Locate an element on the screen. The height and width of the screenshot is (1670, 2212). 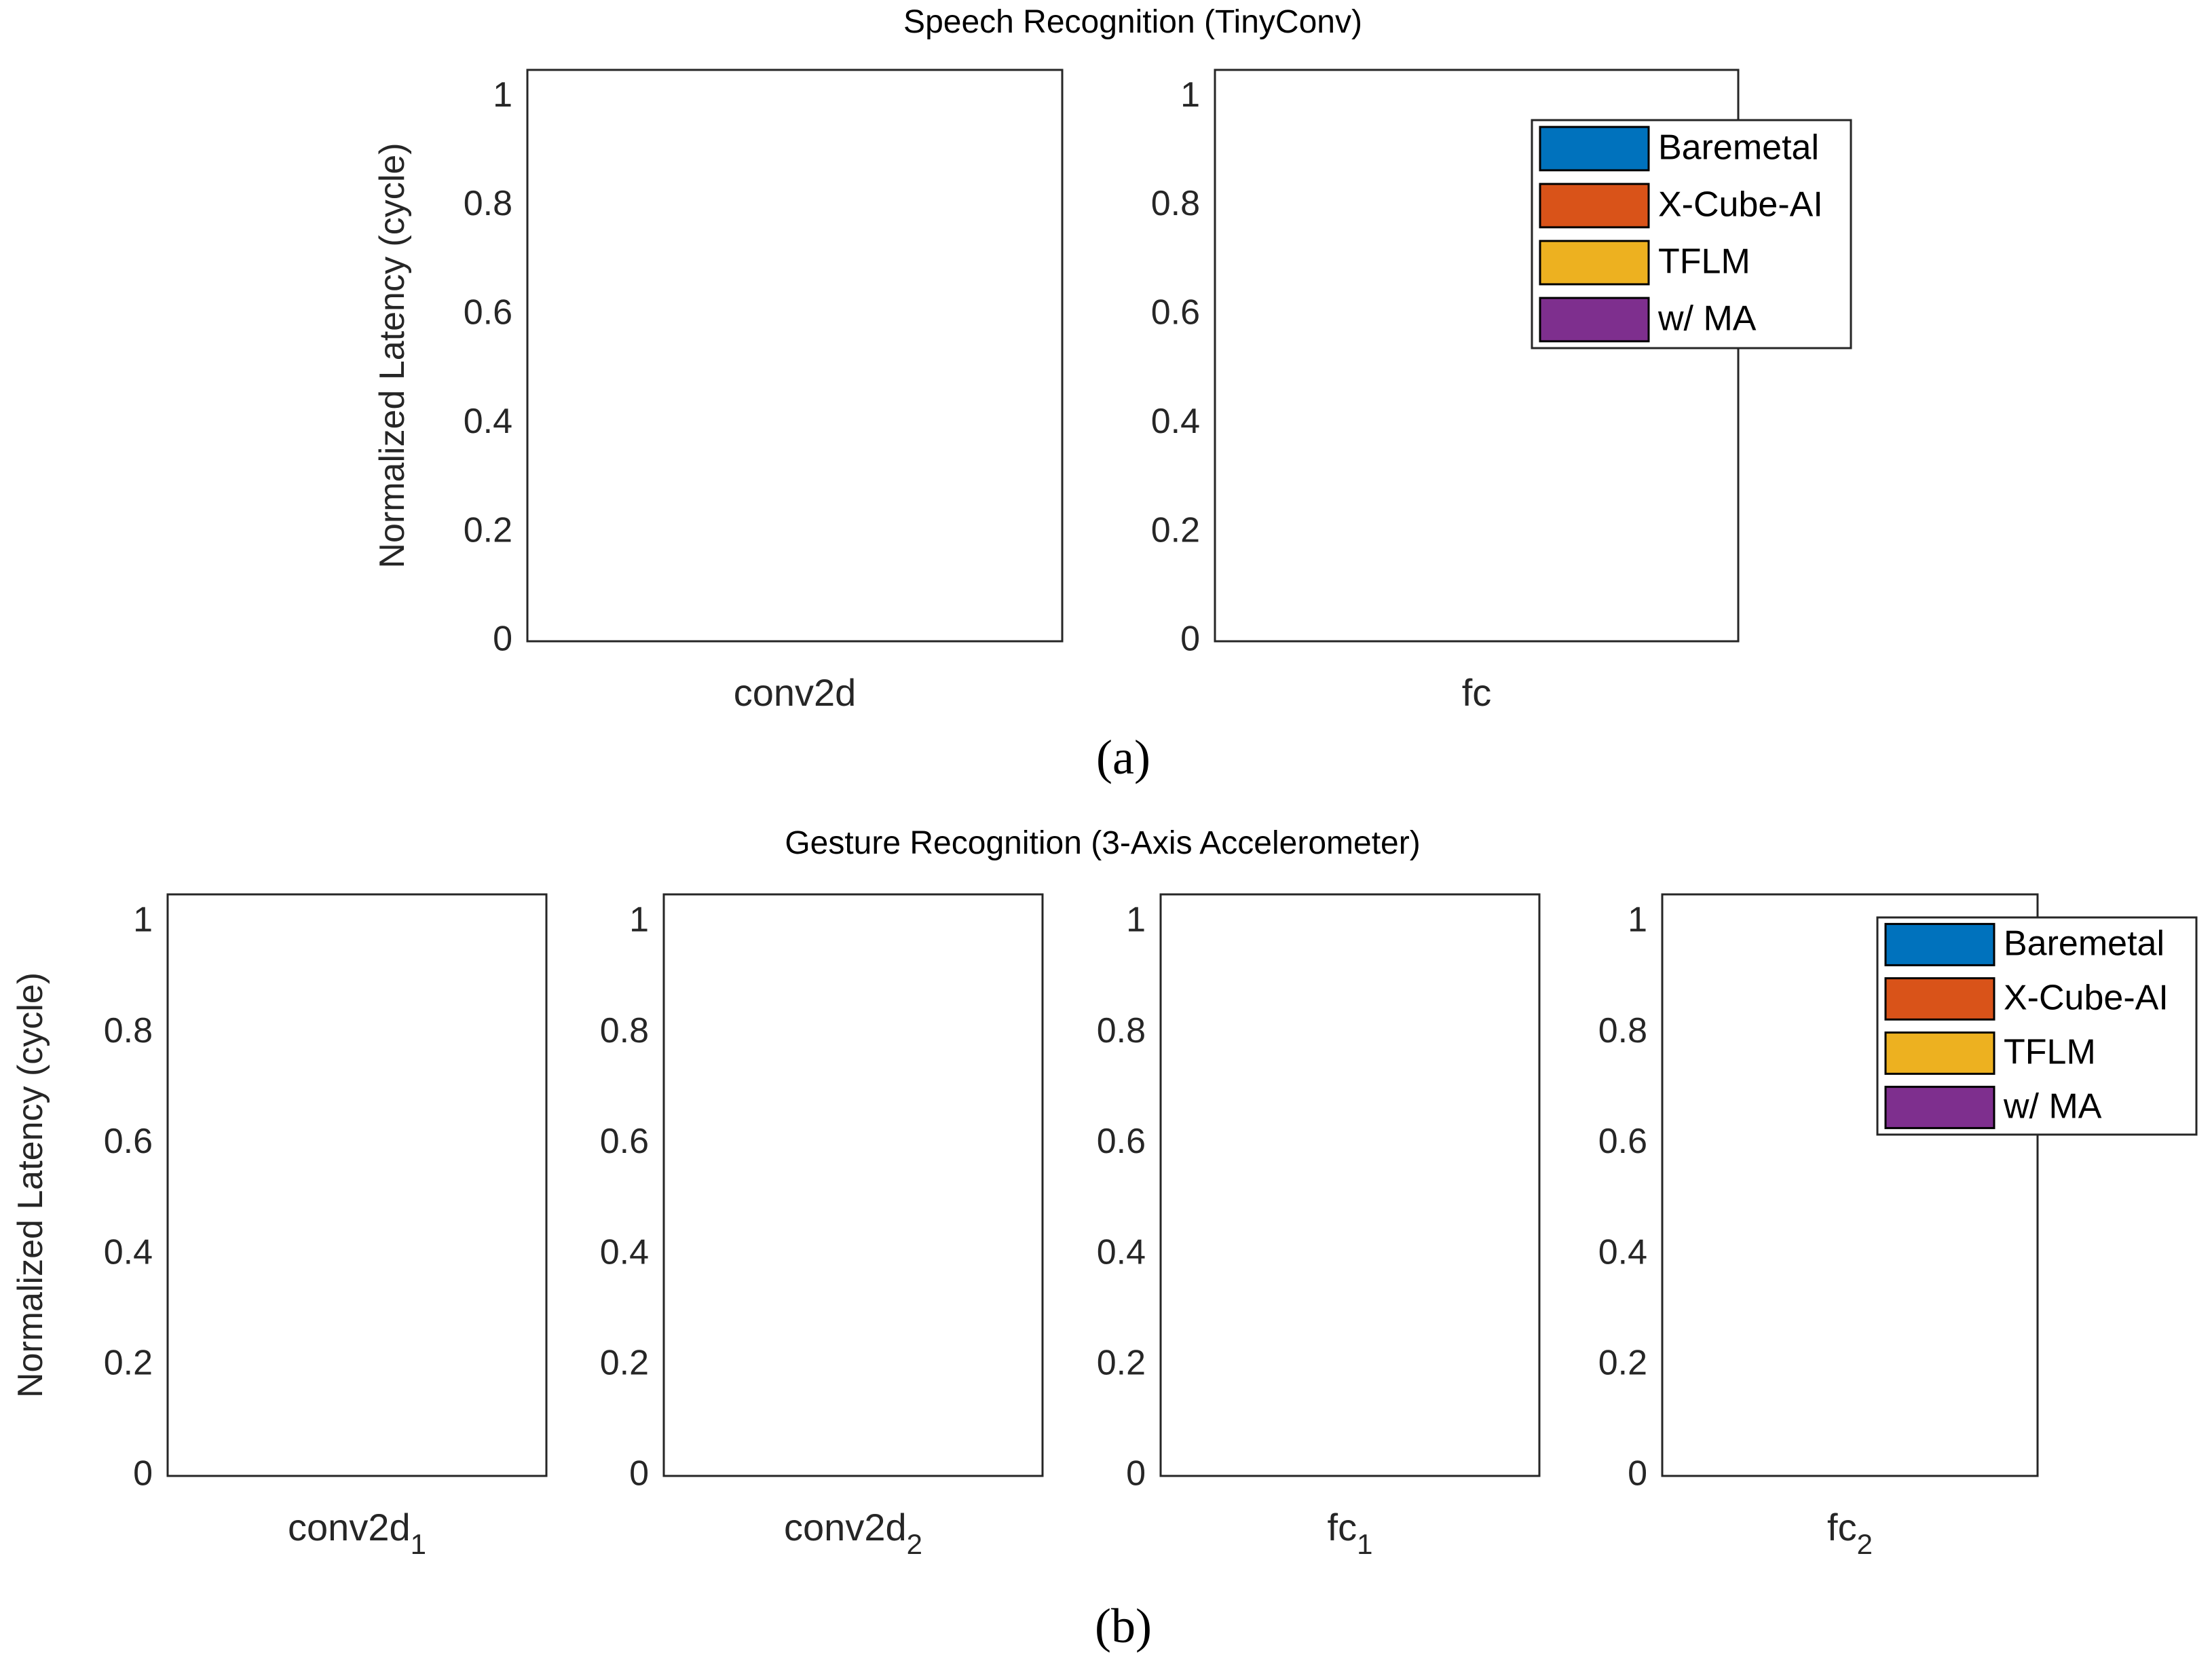
panel-1: 00.20.40.60.810.14340.11430.0244conv2d1 is located at coordinates (326, 1226).